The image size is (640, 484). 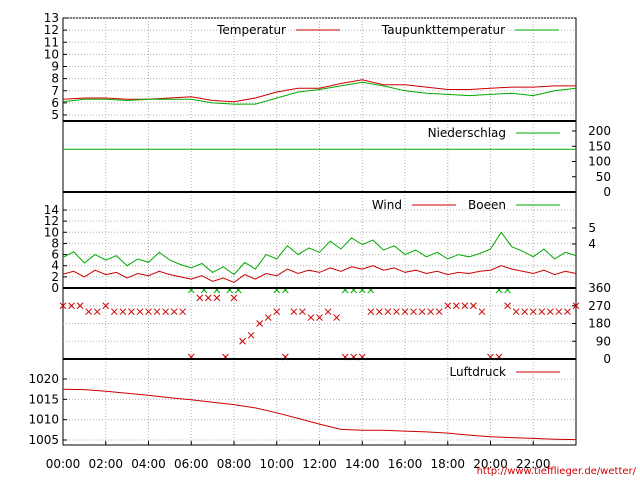 What do you see at coordinates (405, 464) in the screenshot?
I see `xtick-label: 16:00` at bounding box center [405, 464].